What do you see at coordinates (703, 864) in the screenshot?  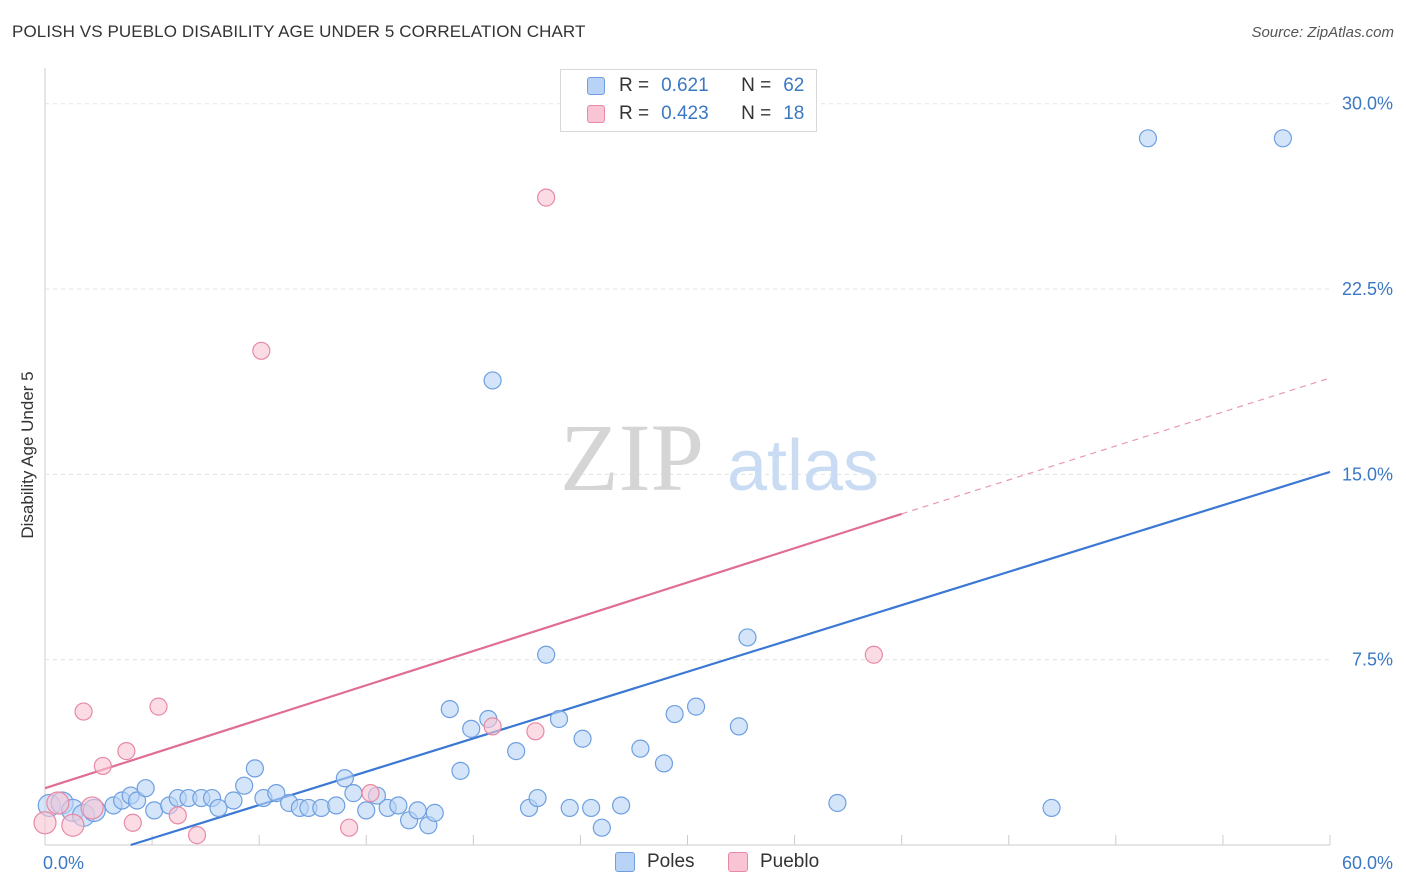 I see `series-legend: Poles Pueblo` at bounding box center [703, 864].